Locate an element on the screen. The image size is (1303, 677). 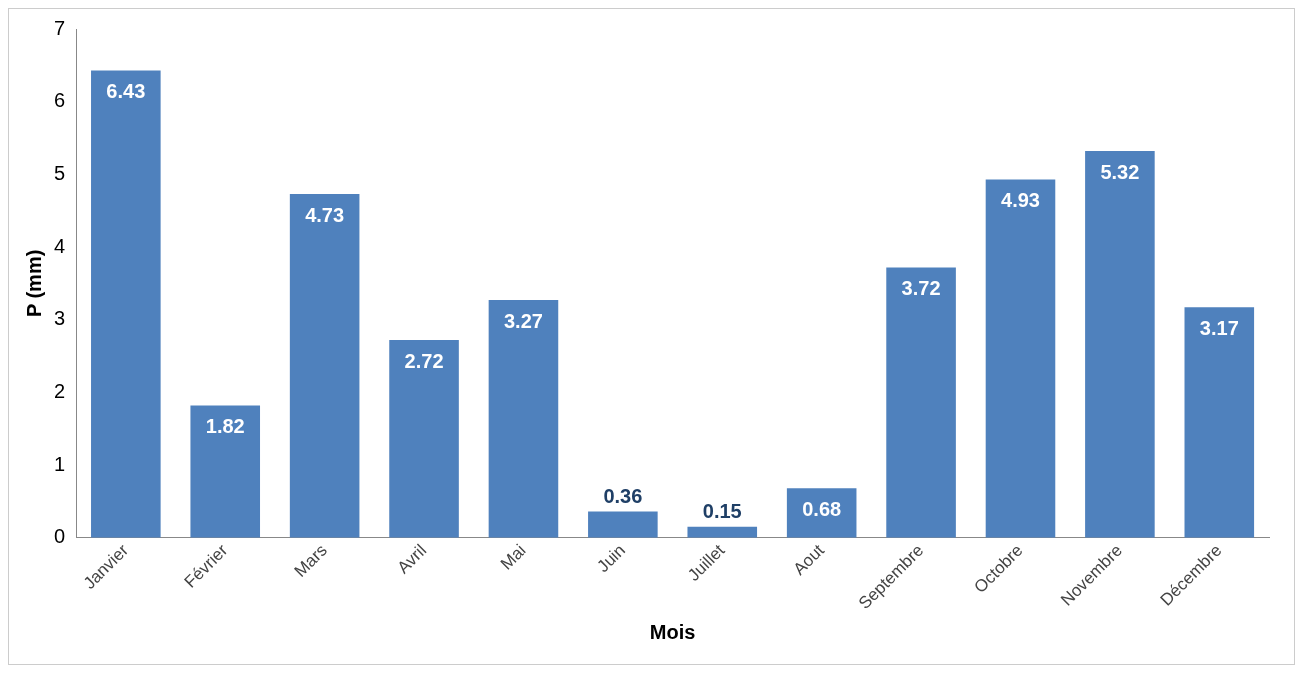
data-label: 3.72 is located at coordinates (921, 287).